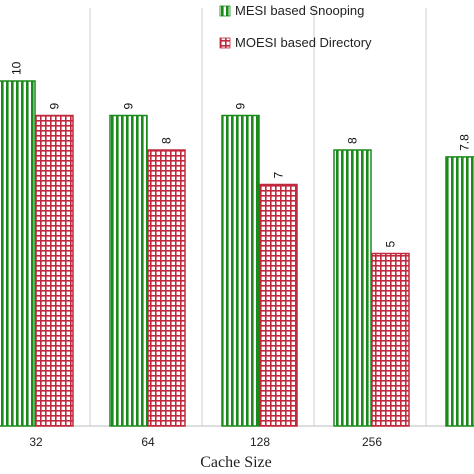 The height and width of the screenshot is (474, 474). I want to click on legend-label-moesi: MOESI based Directory, so click(303, 42).